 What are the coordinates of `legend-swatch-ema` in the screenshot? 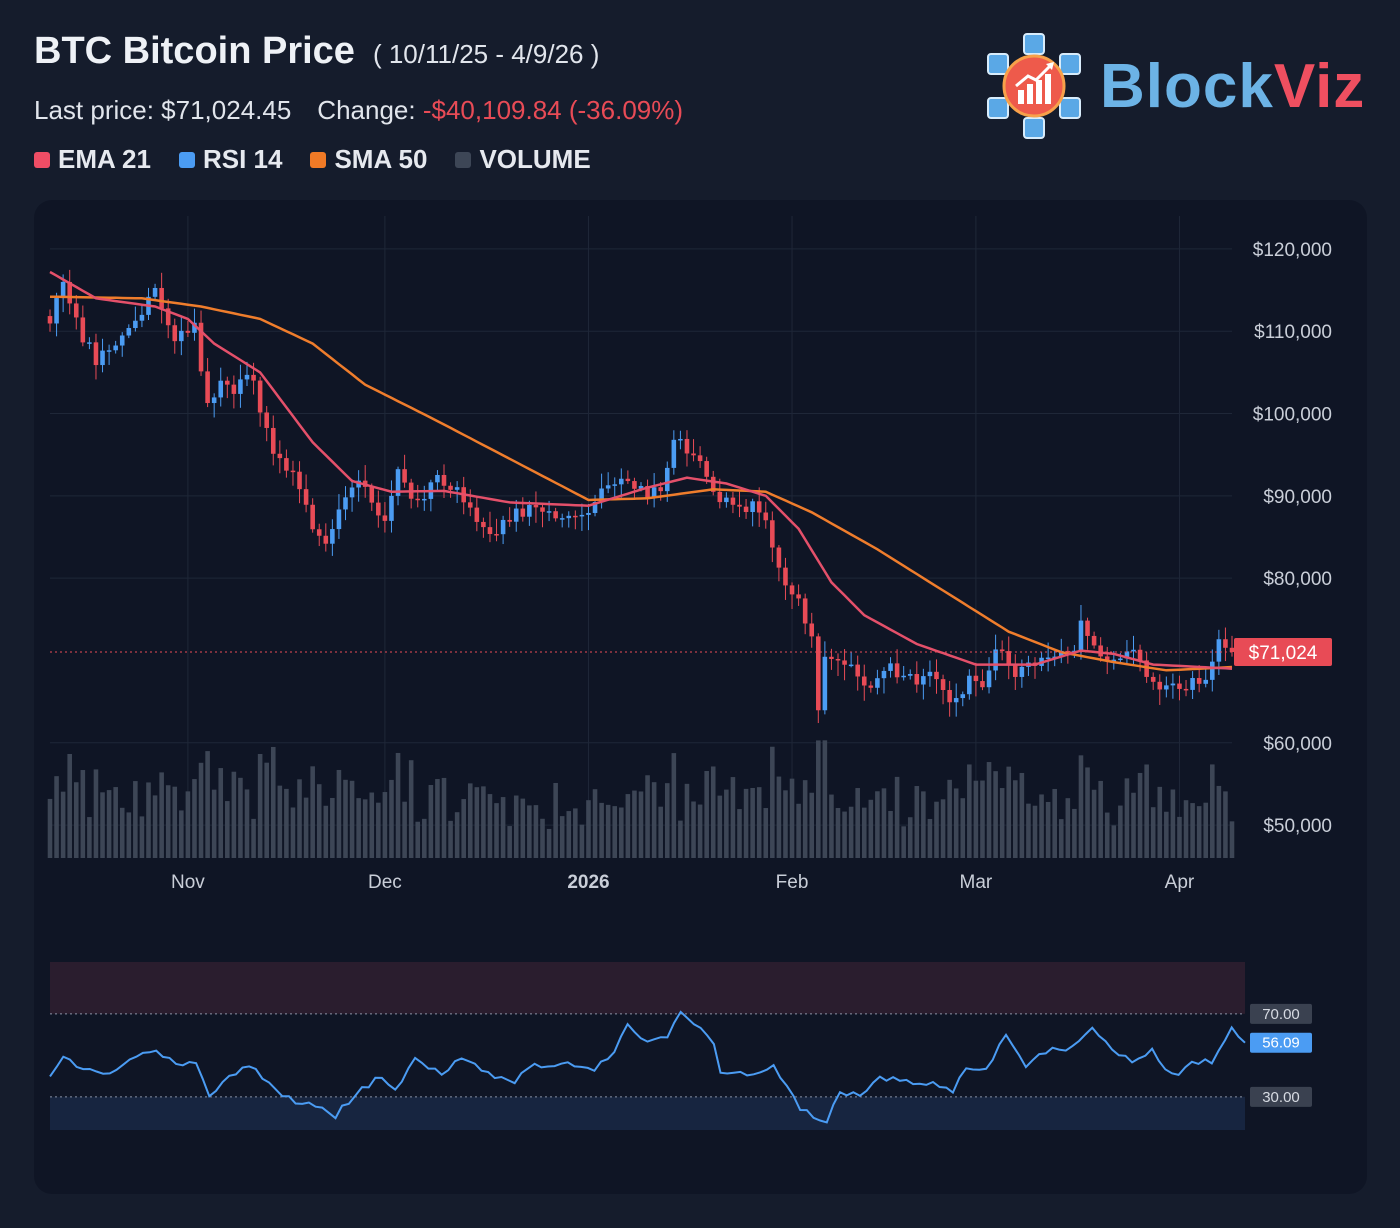 It's located at (42, 159).